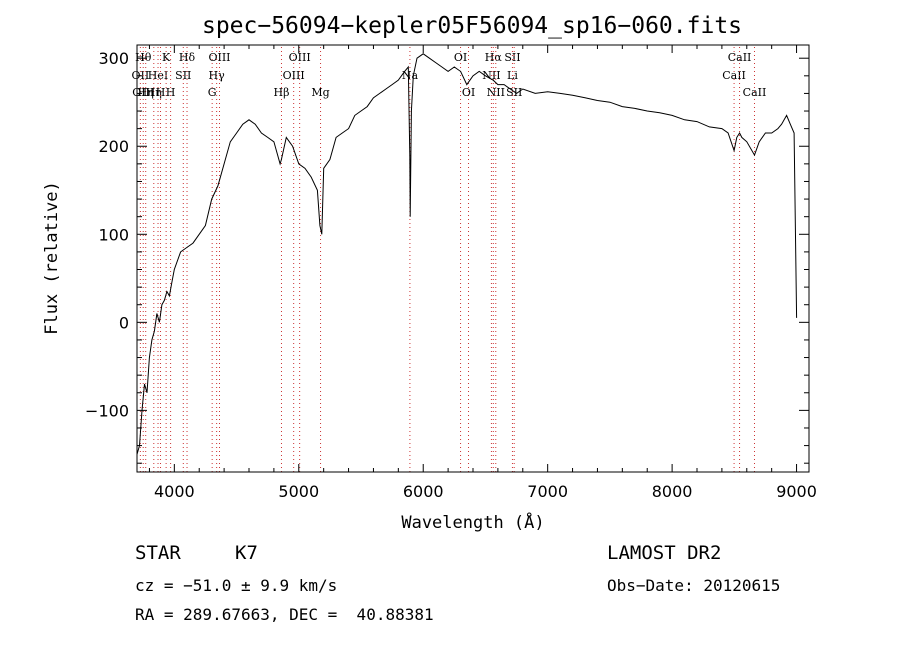 The height and width of the screenshot is (650, 900). What do you see at coordinates (187, 57) in the screenshot?
I see `line-marker-label: Hδ` at bounding box center [187, 57].